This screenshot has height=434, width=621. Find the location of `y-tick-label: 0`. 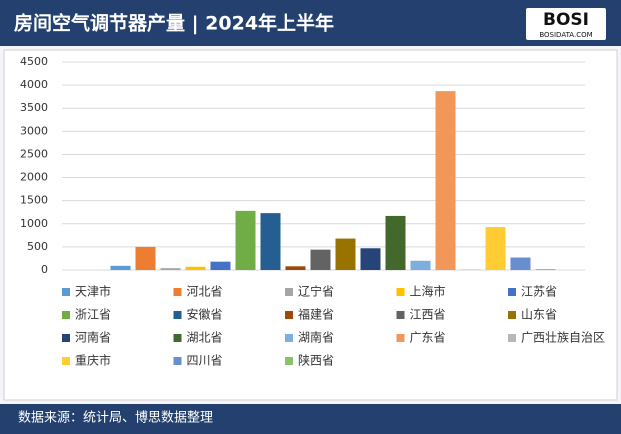

y-tick-label: 0 is located at coordinates (44, 269).